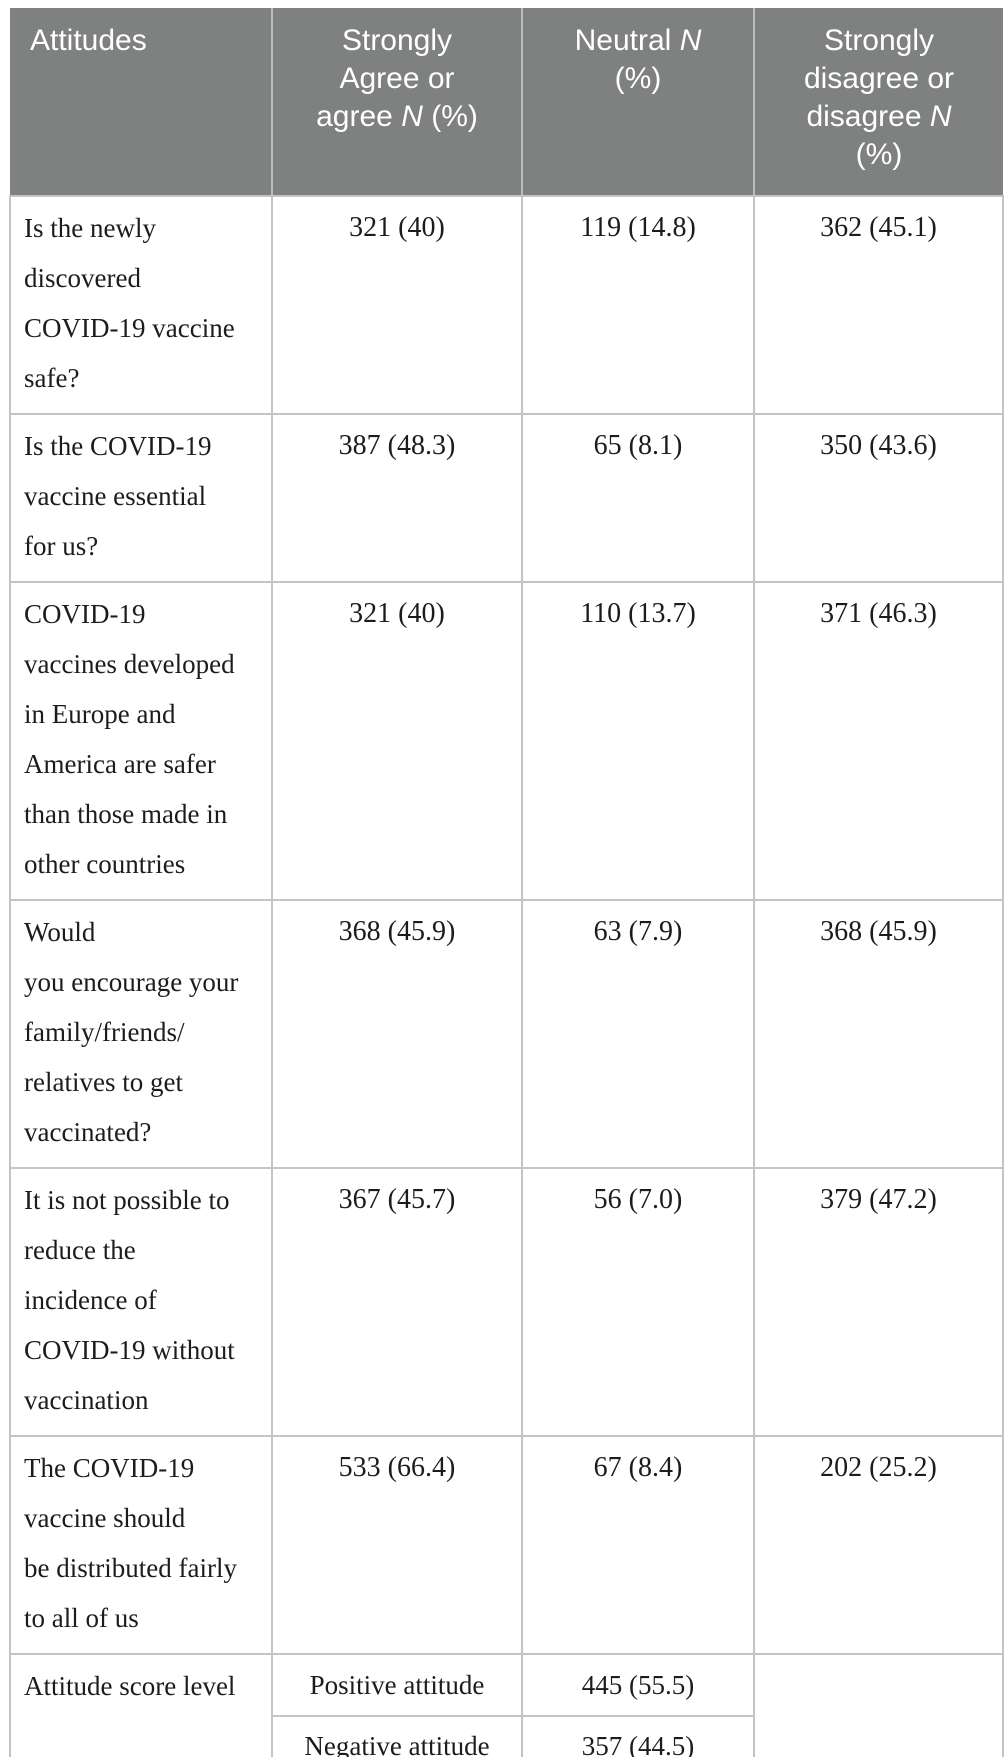  What do you see at coordinates (878, 1302) in the screenshot?
I see `disagree-cell: 379 (47.2)` at bounding box center [878, 1302].